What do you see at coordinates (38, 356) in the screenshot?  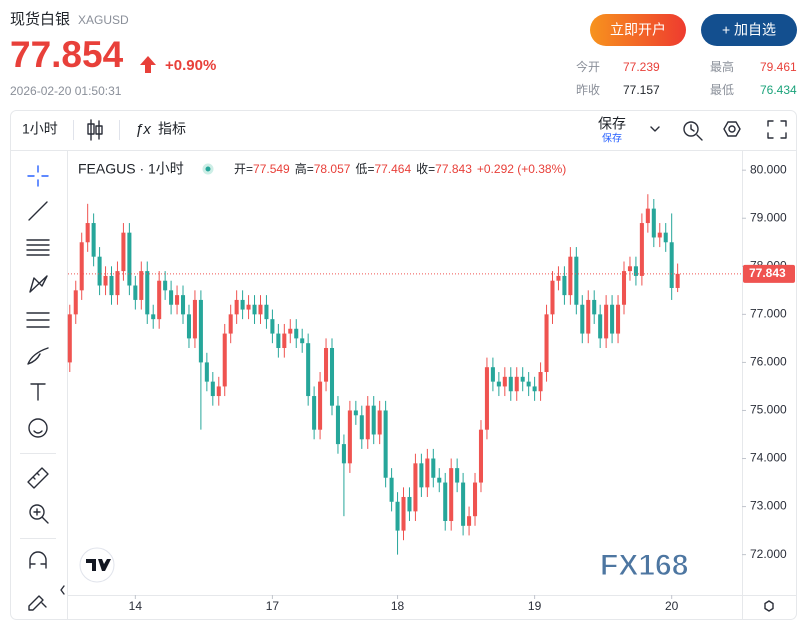 I see `brush-tool` at bounding box center [38, 356].